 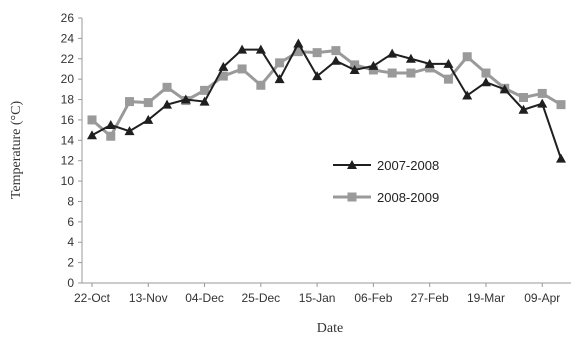 What do you see at coordinates (70, 242) in the screenshot?
I see `y-tick-label: 4` at bounding box center [70, 242].